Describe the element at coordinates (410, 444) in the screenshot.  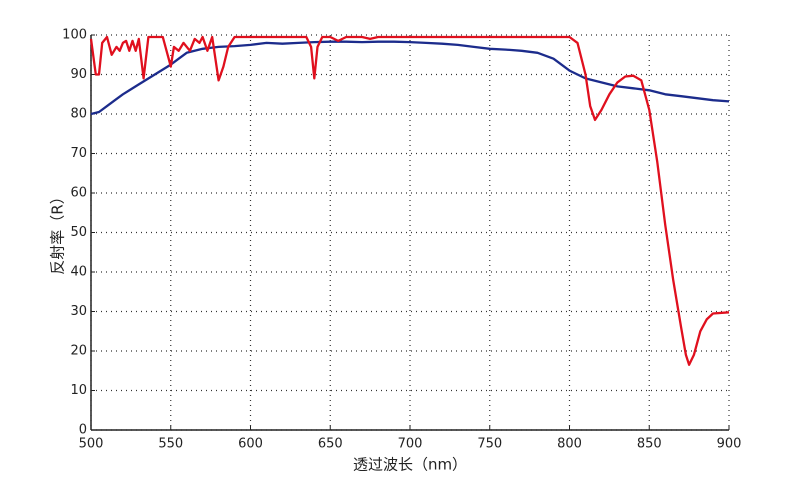
I see `x-tick-label: 700` at that location.